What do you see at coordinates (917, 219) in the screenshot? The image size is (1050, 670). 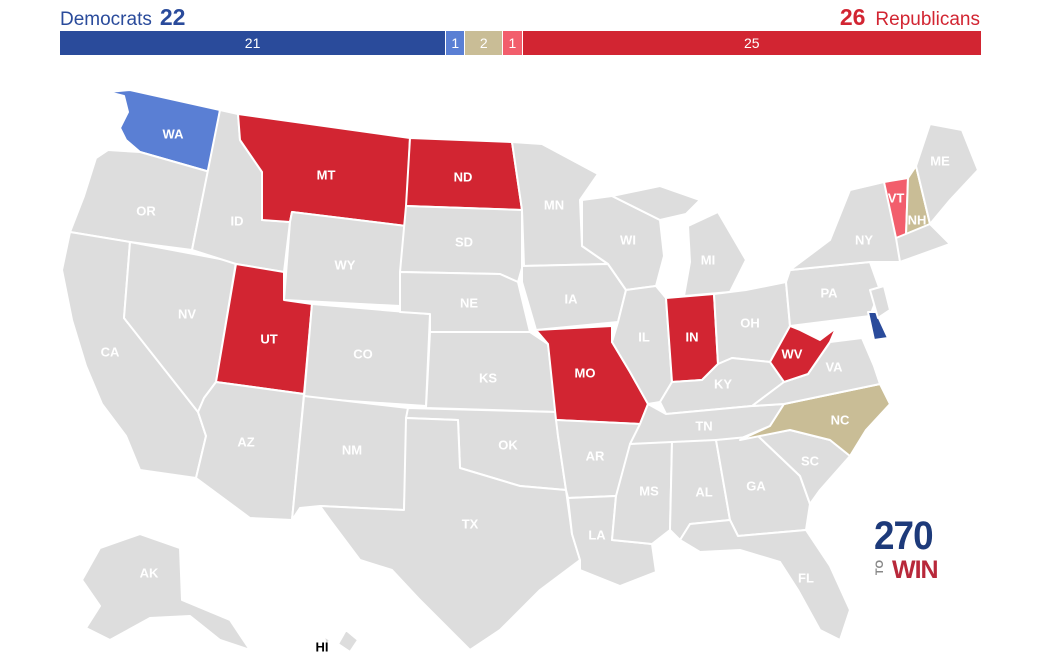 I see `label-nh: NH` at bounding box center [917, 219].